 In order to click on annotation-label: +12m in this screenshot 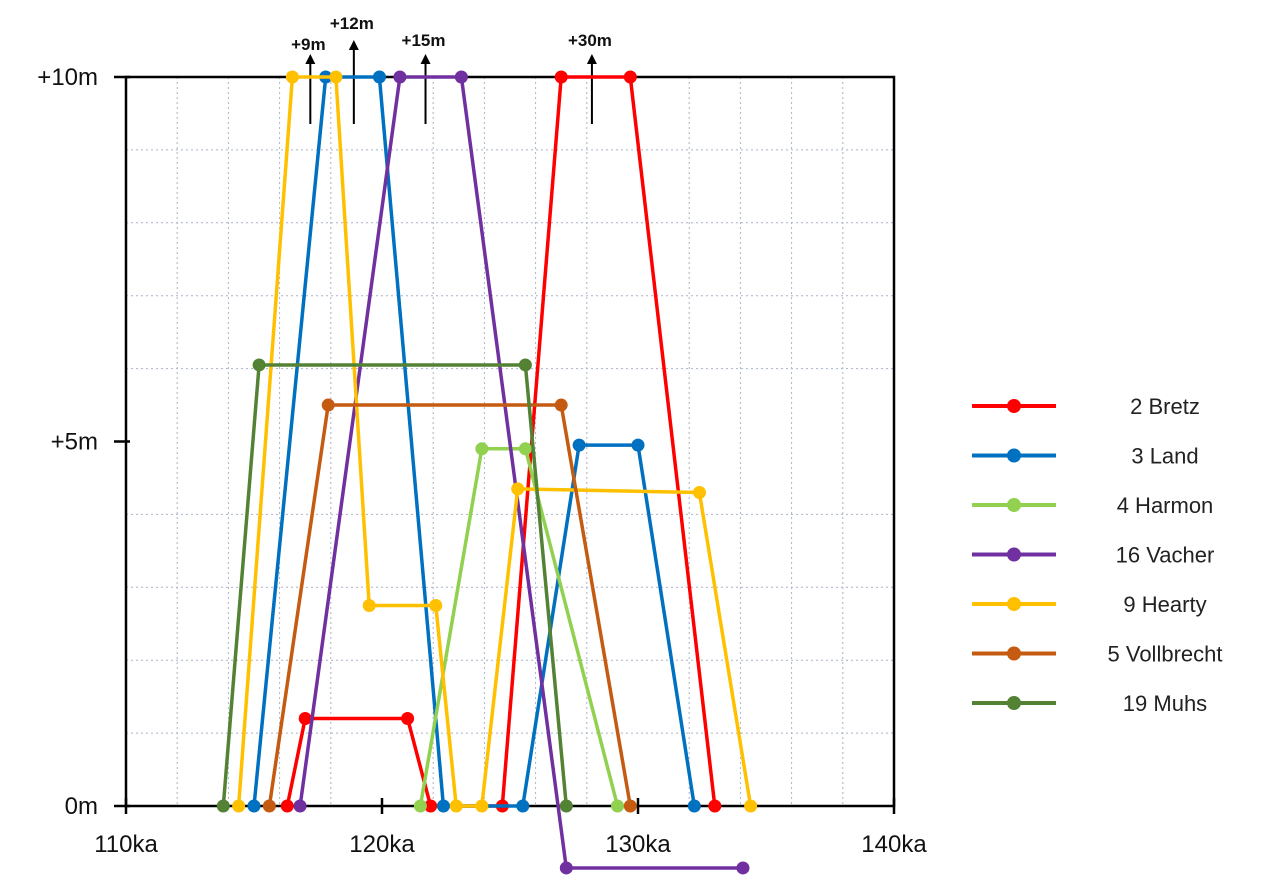, I will do `click(352, 23)`.